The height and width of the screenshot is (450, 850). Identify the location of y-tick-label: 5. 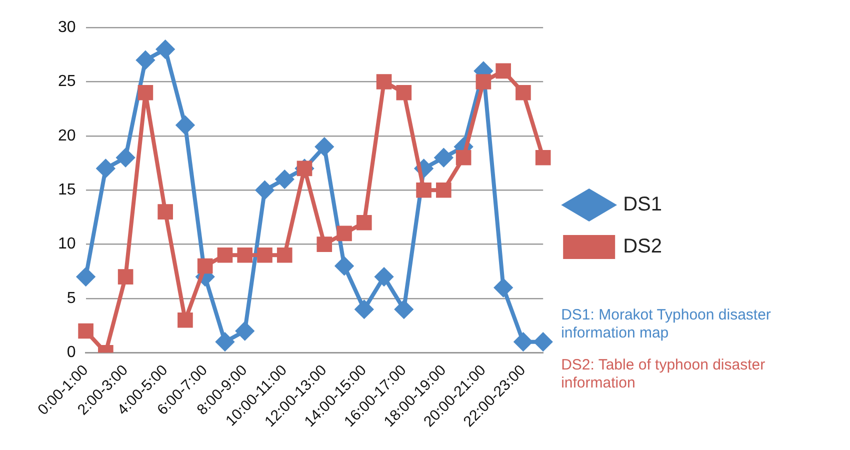
(71, 298).